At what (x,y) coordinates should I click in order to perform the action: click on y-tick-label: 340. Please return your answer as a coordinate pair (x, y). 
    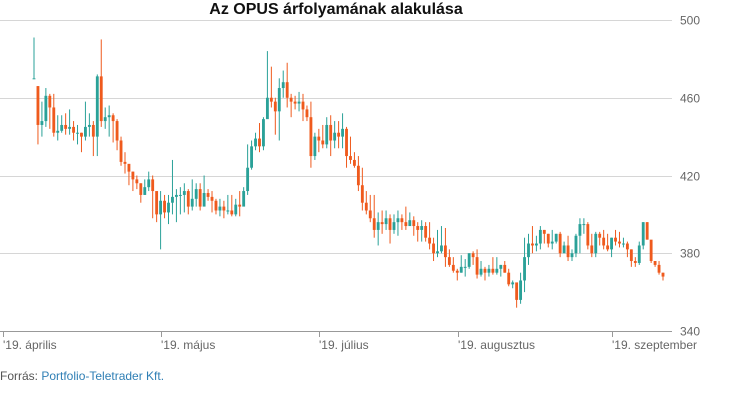
    Looking at the image, I should click on (690, 332).